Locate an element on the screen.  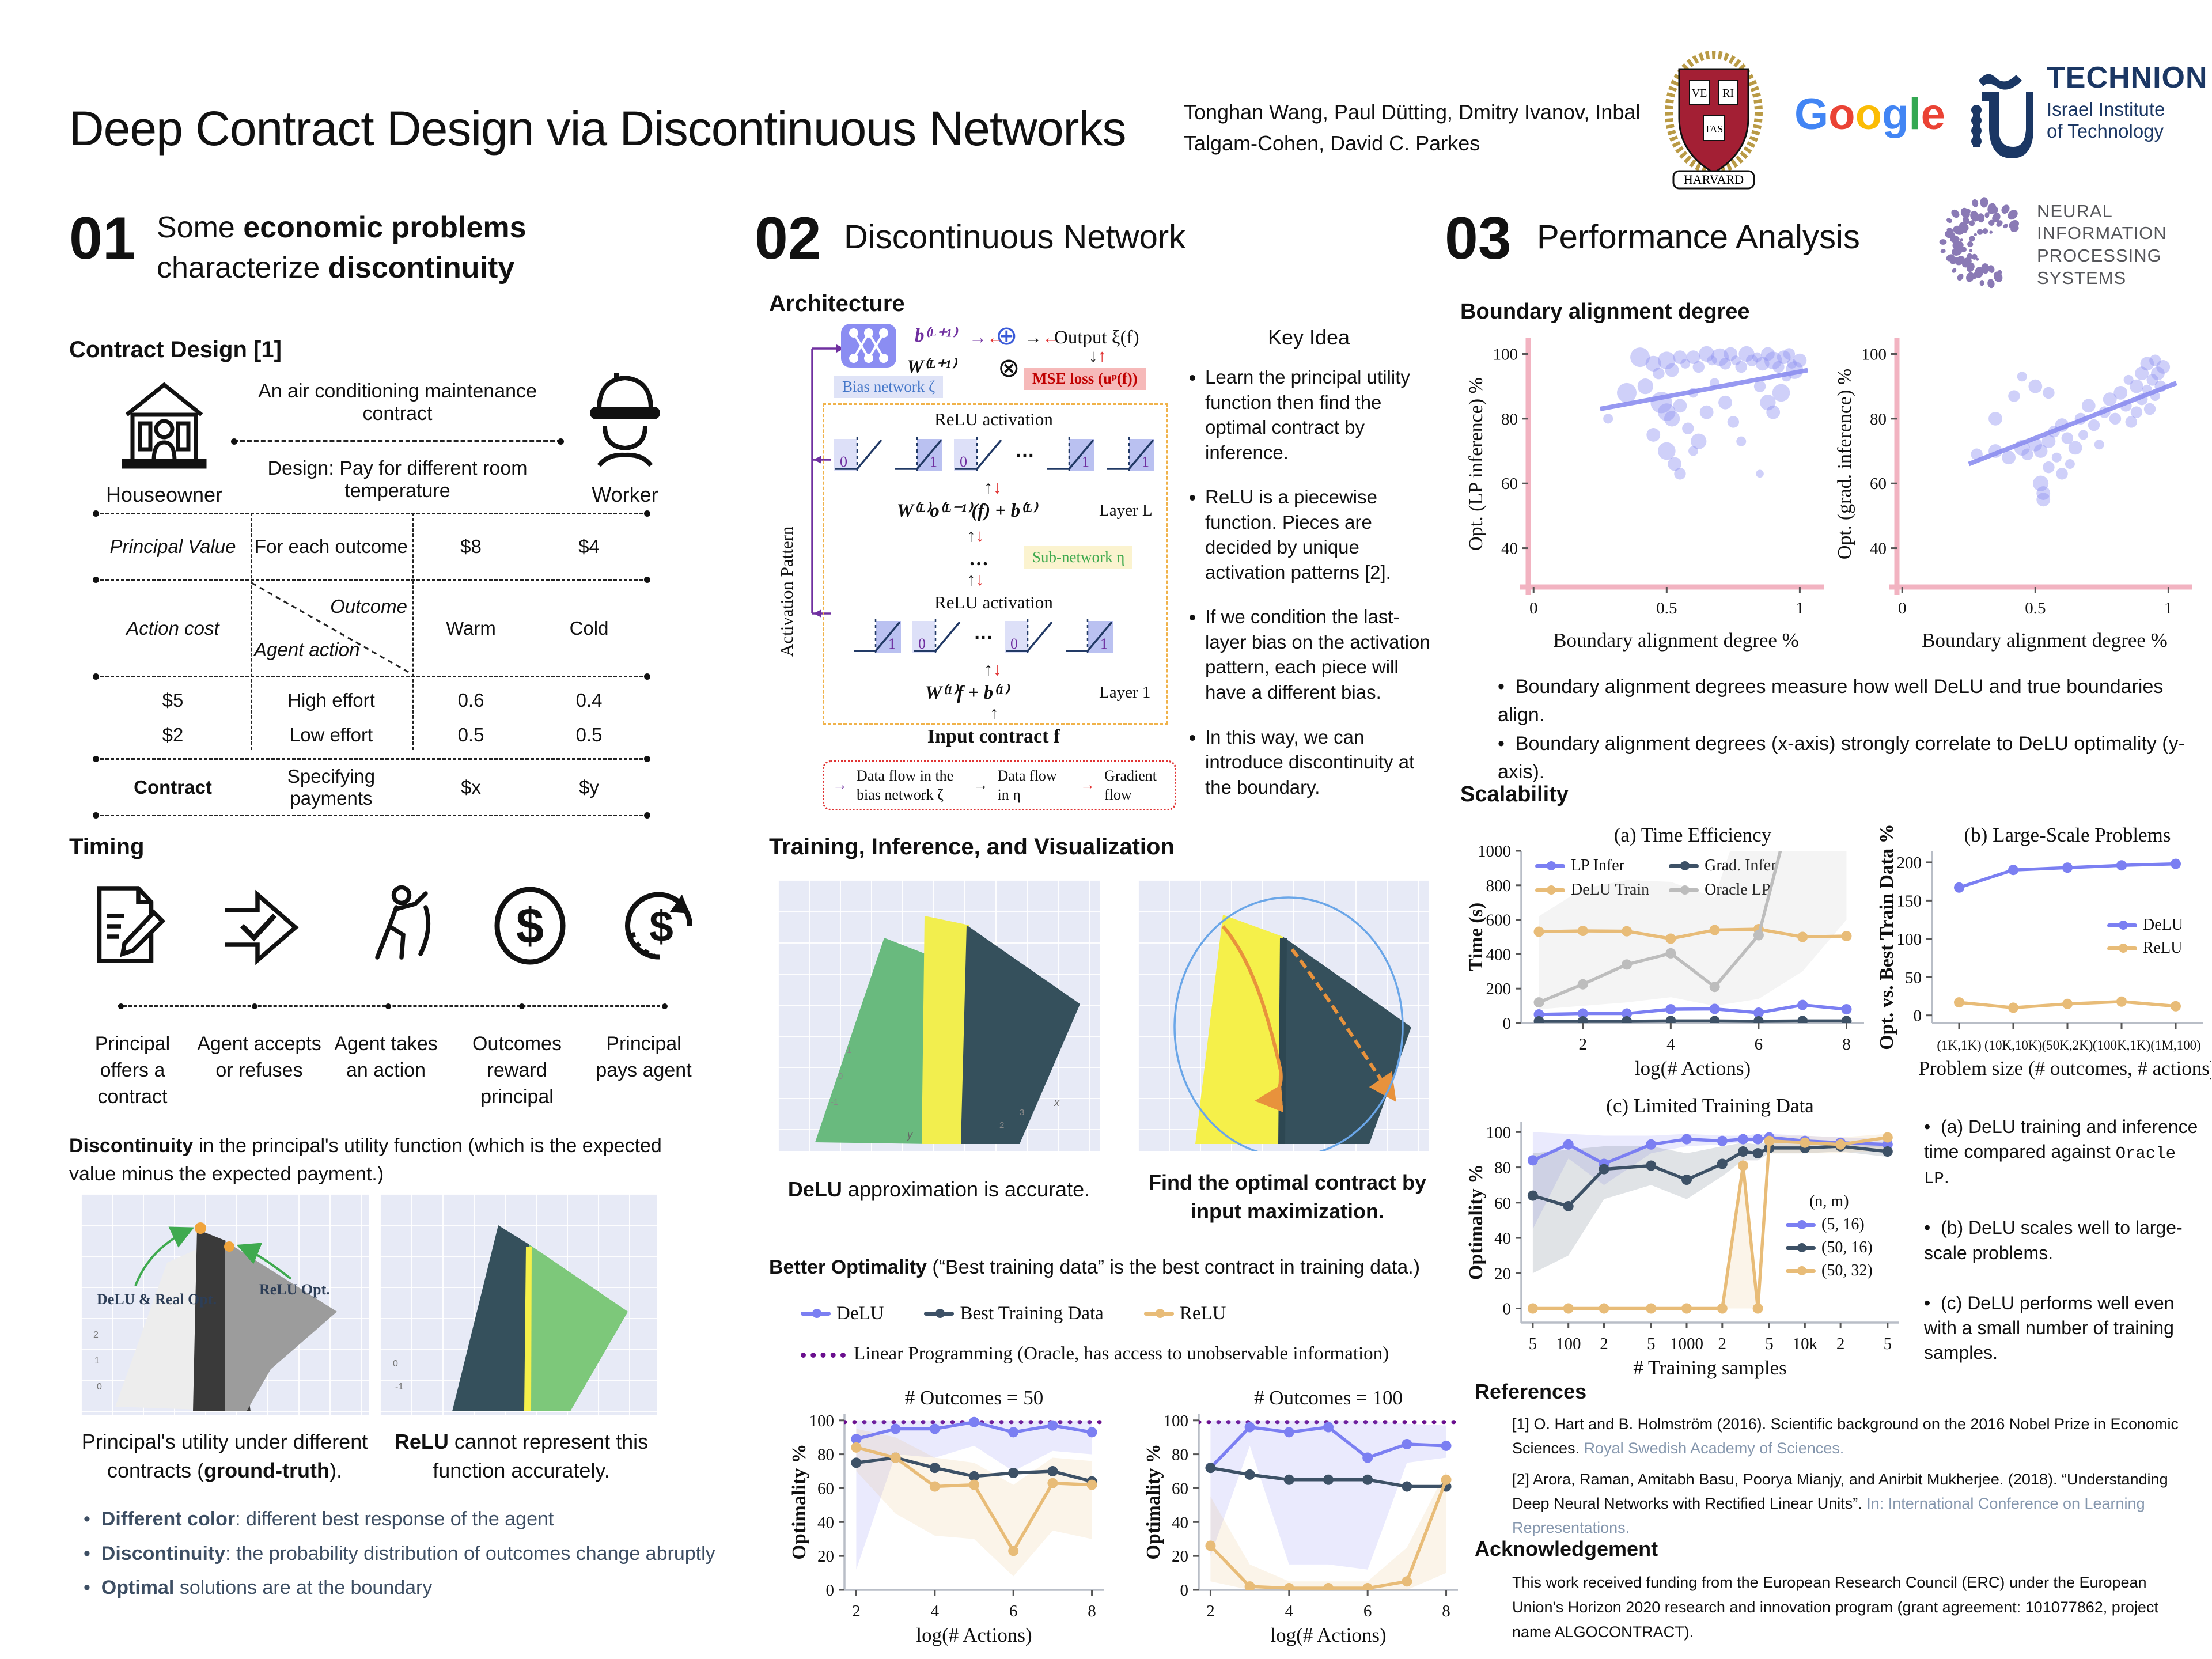
gradient-arrow-icon: ↑ is located at coordinates (1102, 356).